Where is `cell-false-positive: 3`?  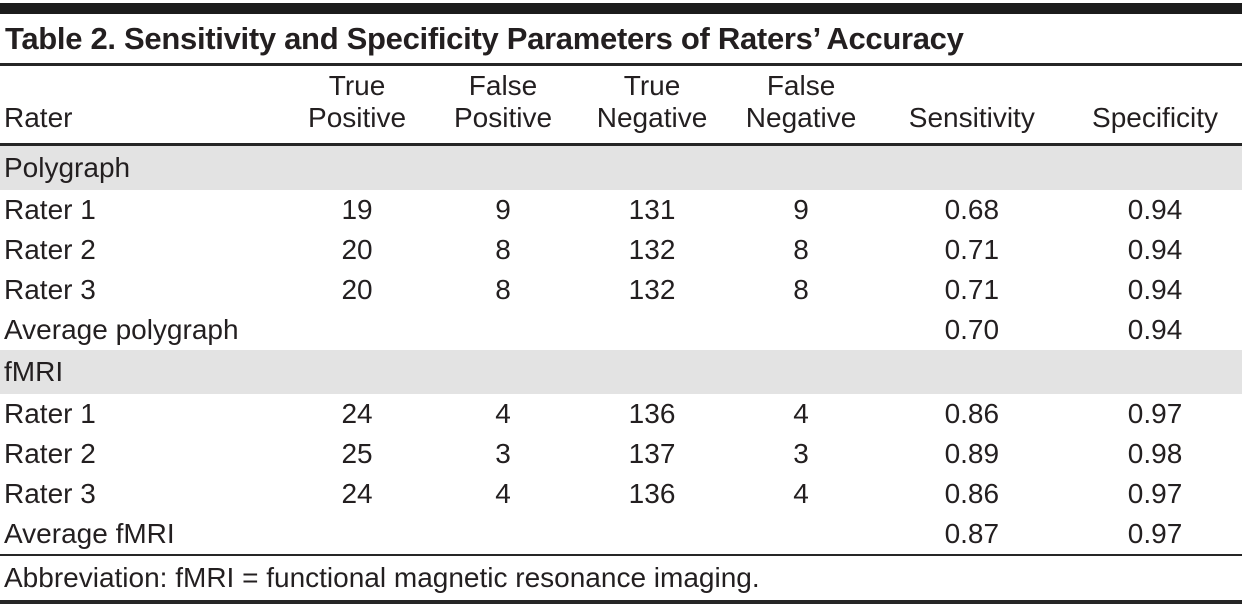 cell-false-positive: 3 is located at coordinates (503, 453).